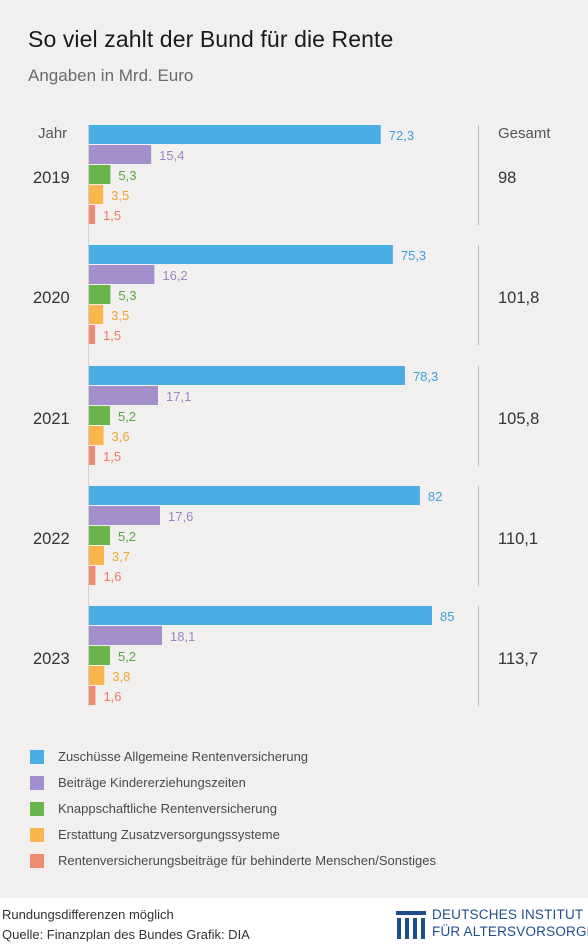 Image resolution: width=588 pixels, height=948 pixels. I want to click on total-label: 110,1, so click(518, 539).